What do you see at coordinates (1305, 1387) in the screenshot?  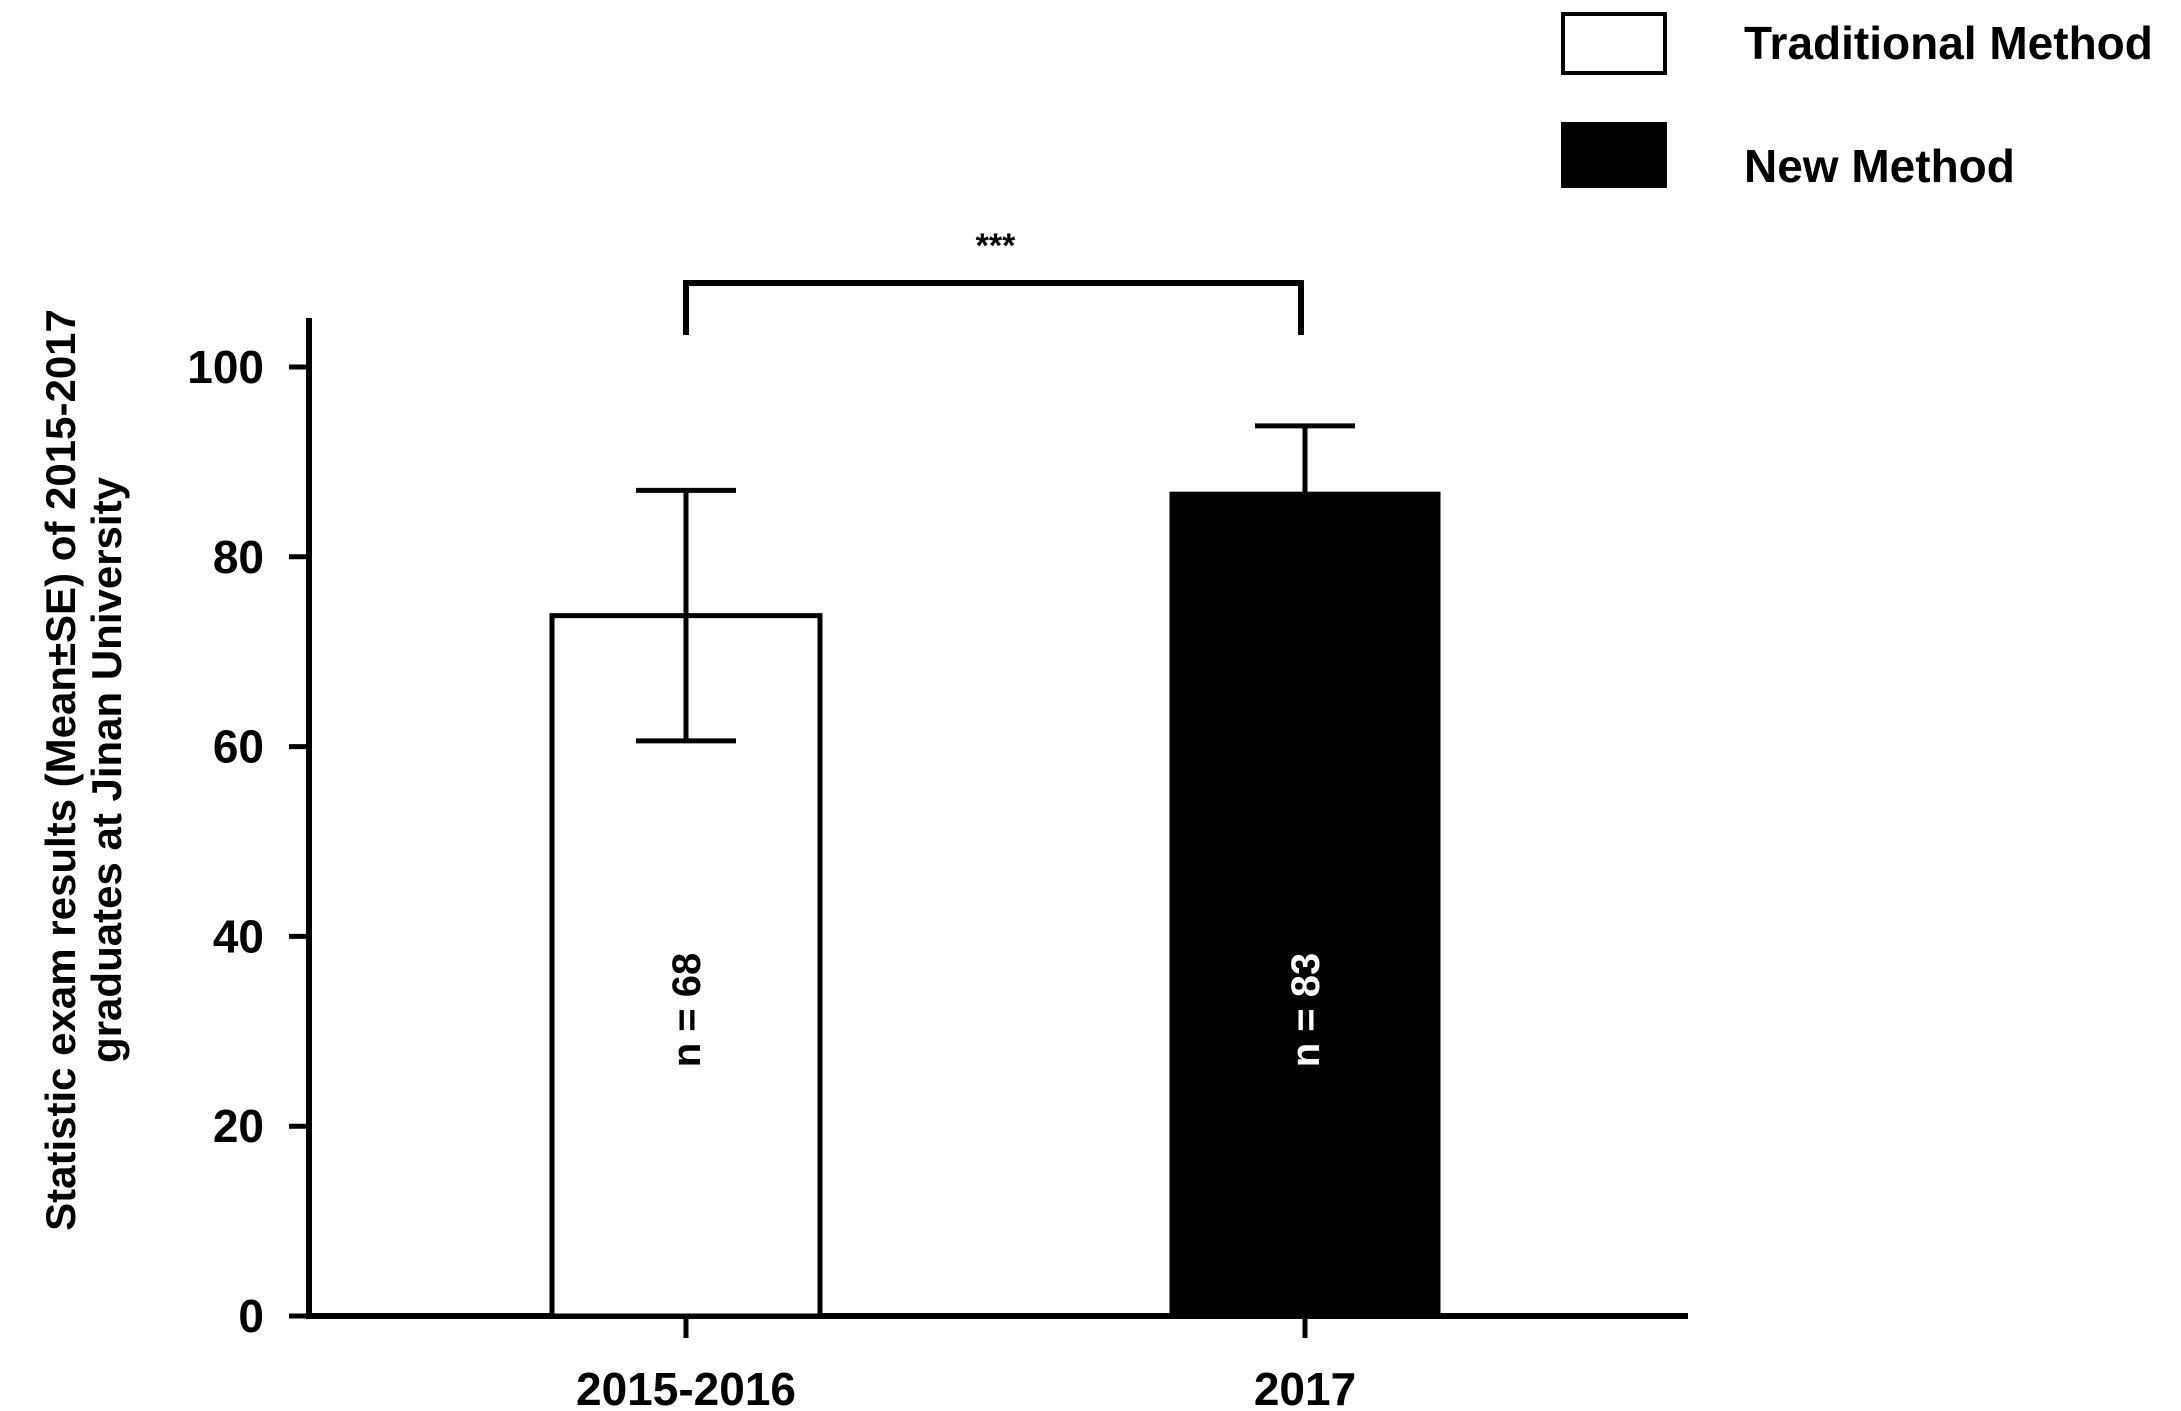 I see `x-tick-label-2017: 2017` at bounding box center [1305, 1387].